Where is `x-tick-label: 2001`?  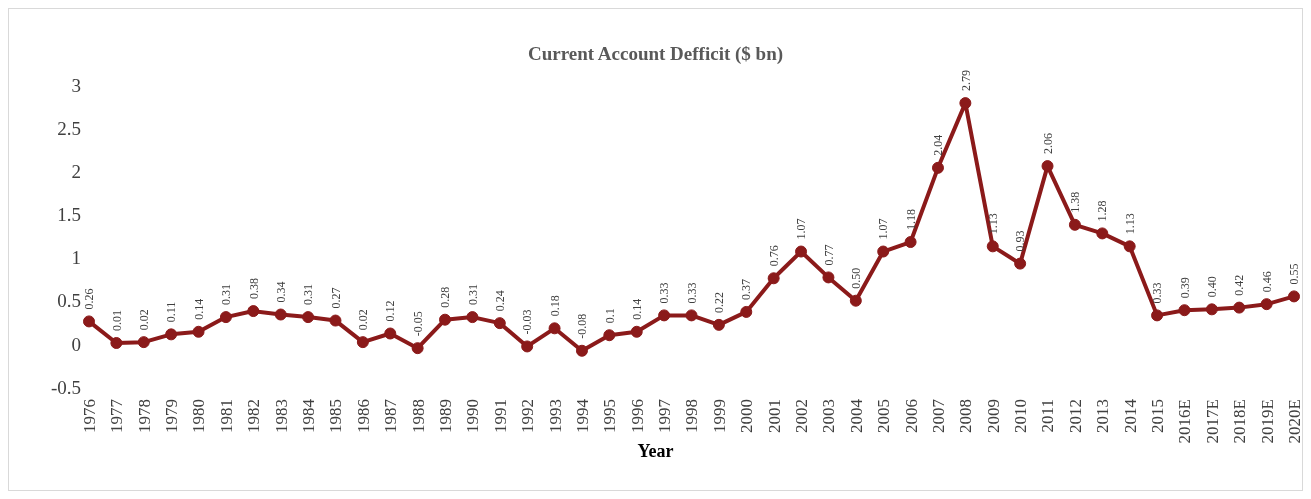 x-tick-label: 2001 is located at coordinates (774, 416).